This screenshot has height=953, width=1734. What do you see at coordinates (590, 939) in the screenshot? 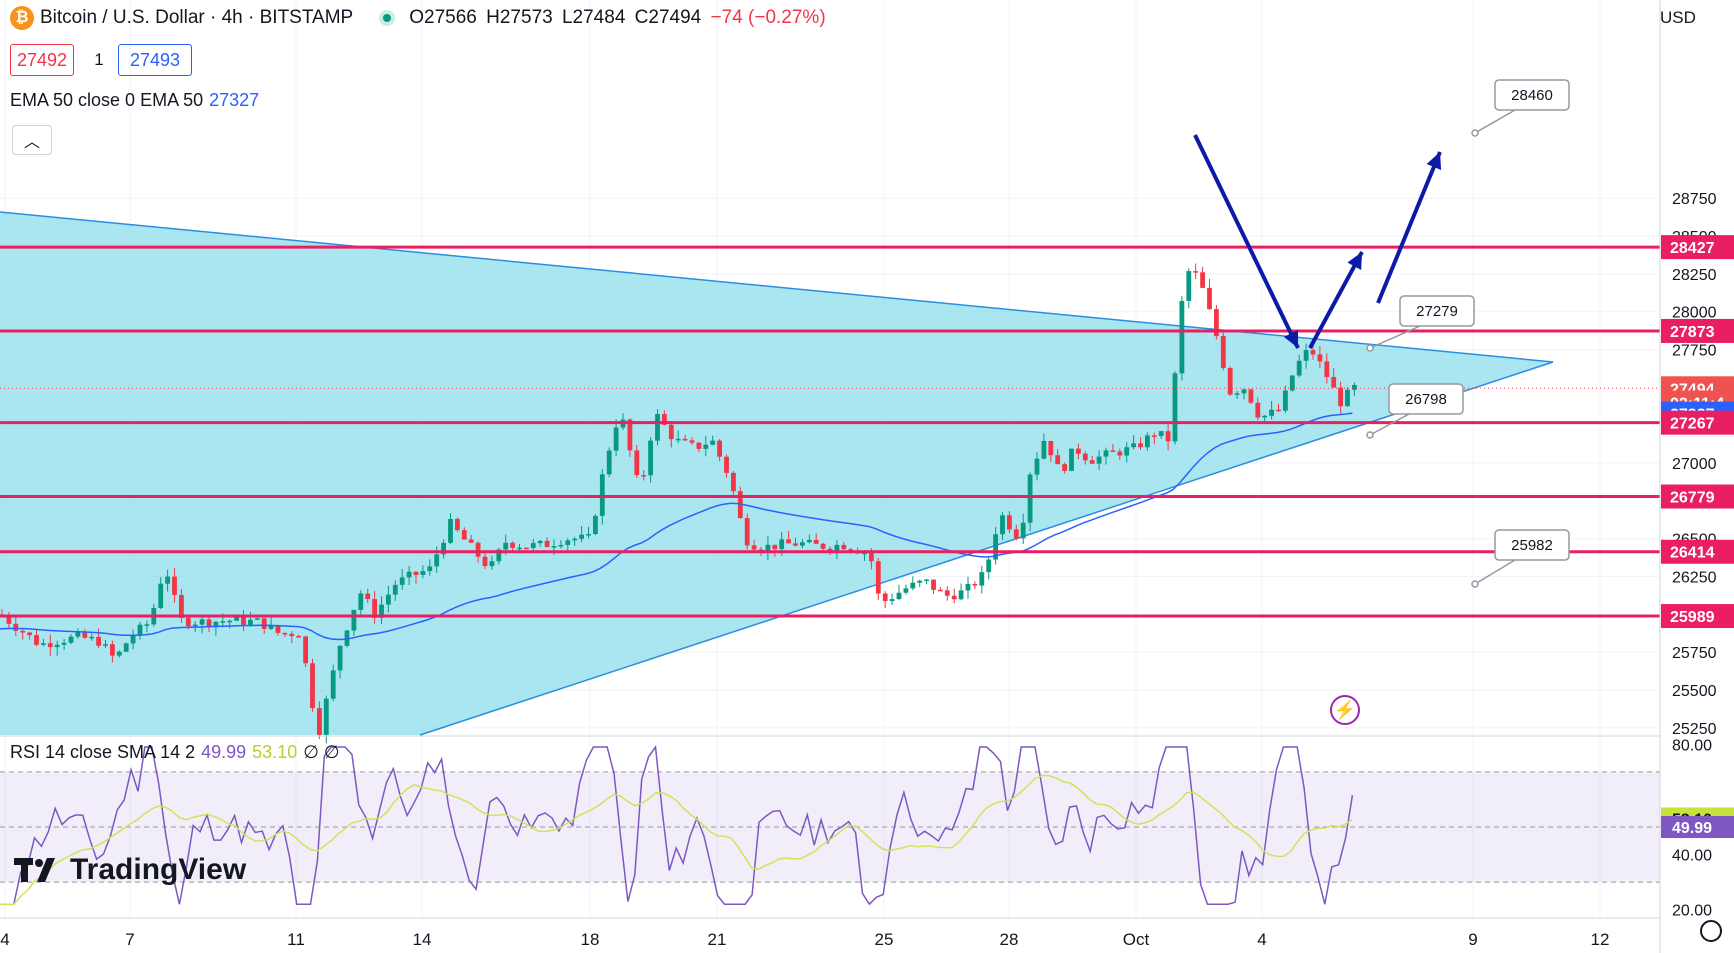
I see `time-tick-label: 18` at bounding box center [590, 939].